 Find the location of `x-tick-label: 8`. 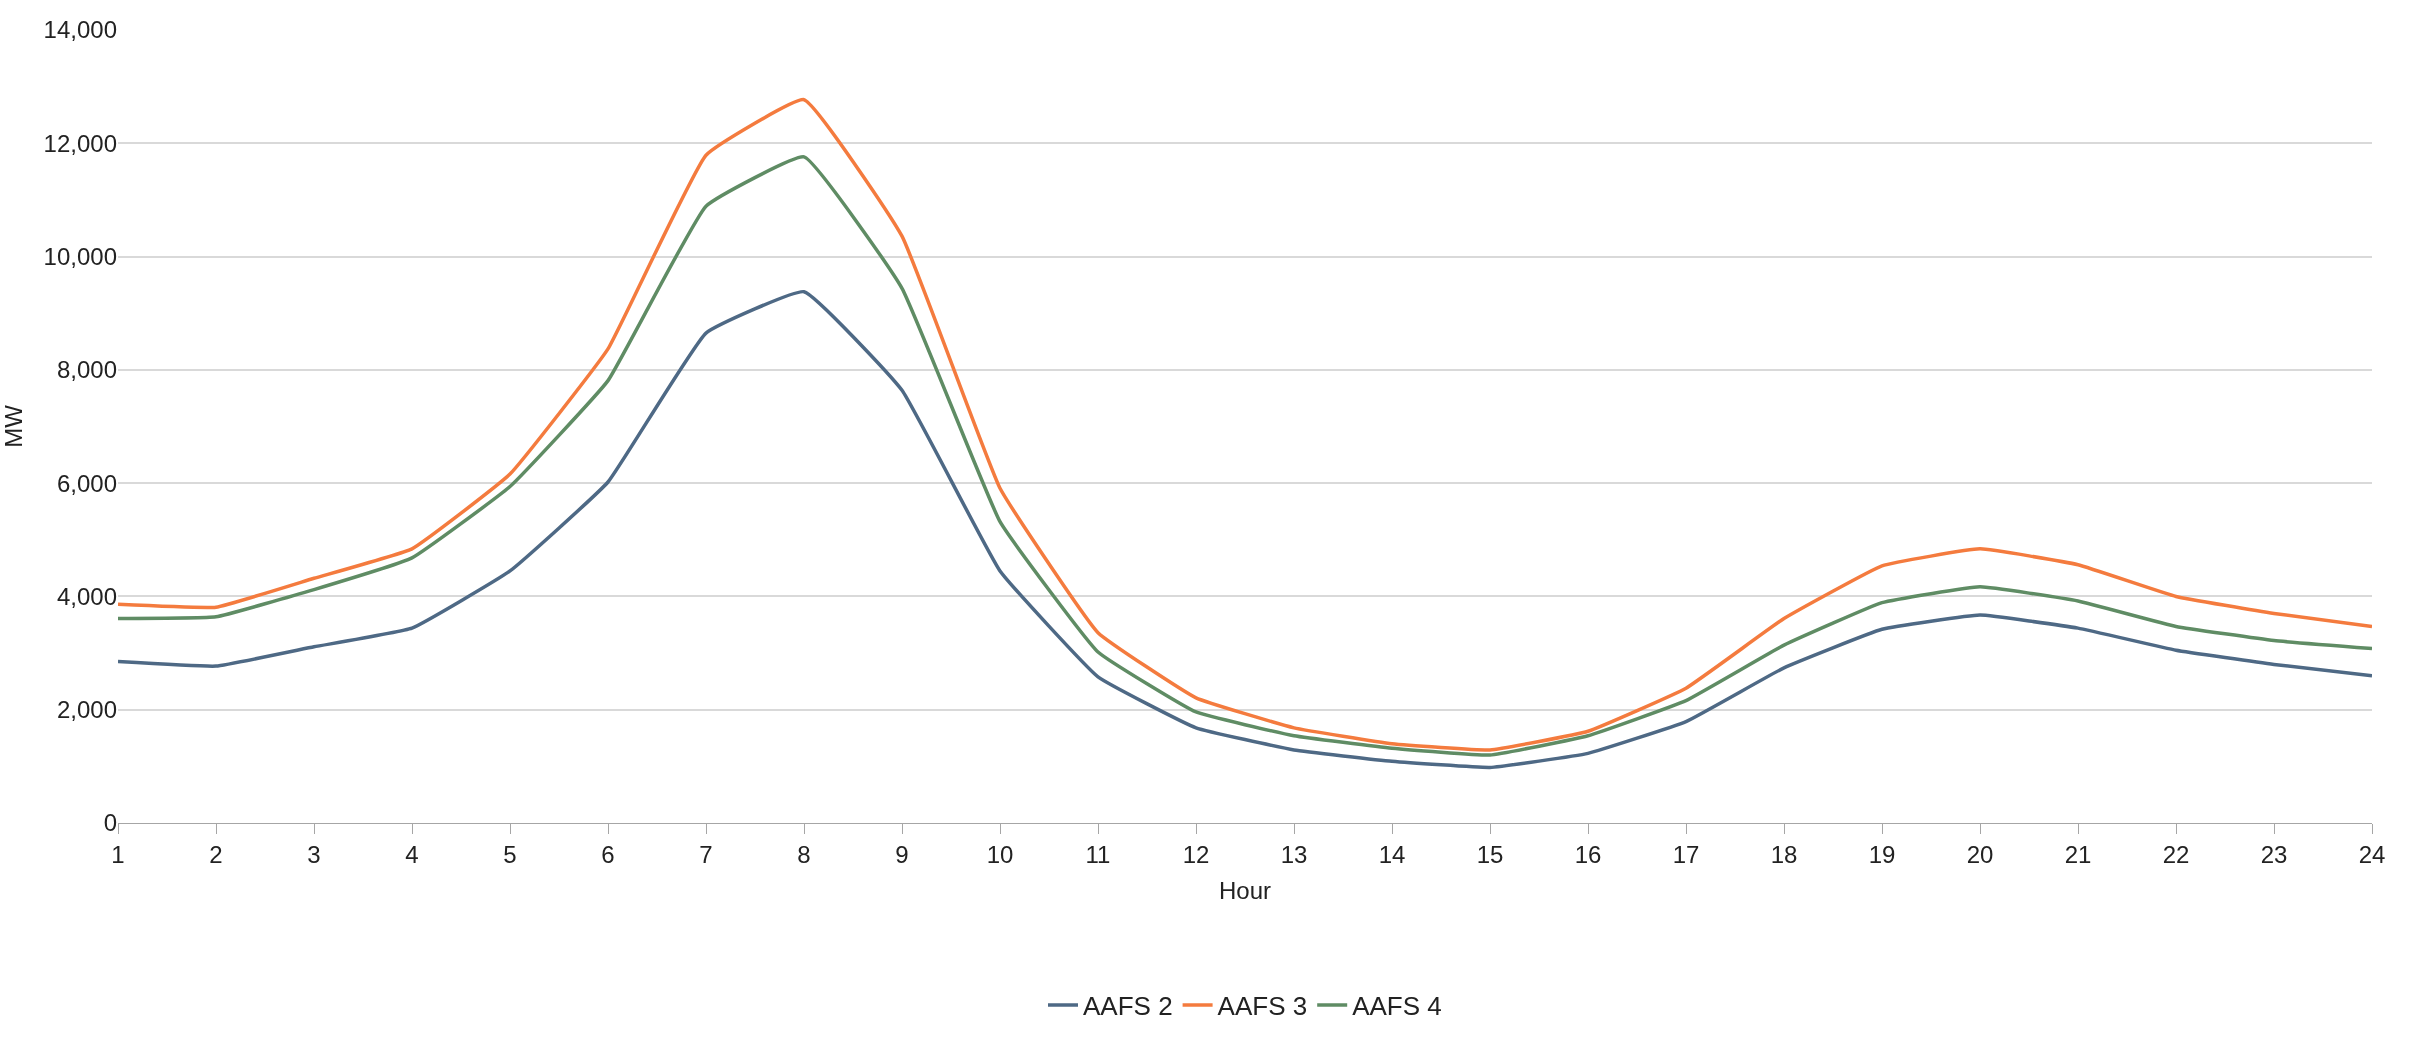

x-tick-label: 8 is located at coordinates (804, 854).